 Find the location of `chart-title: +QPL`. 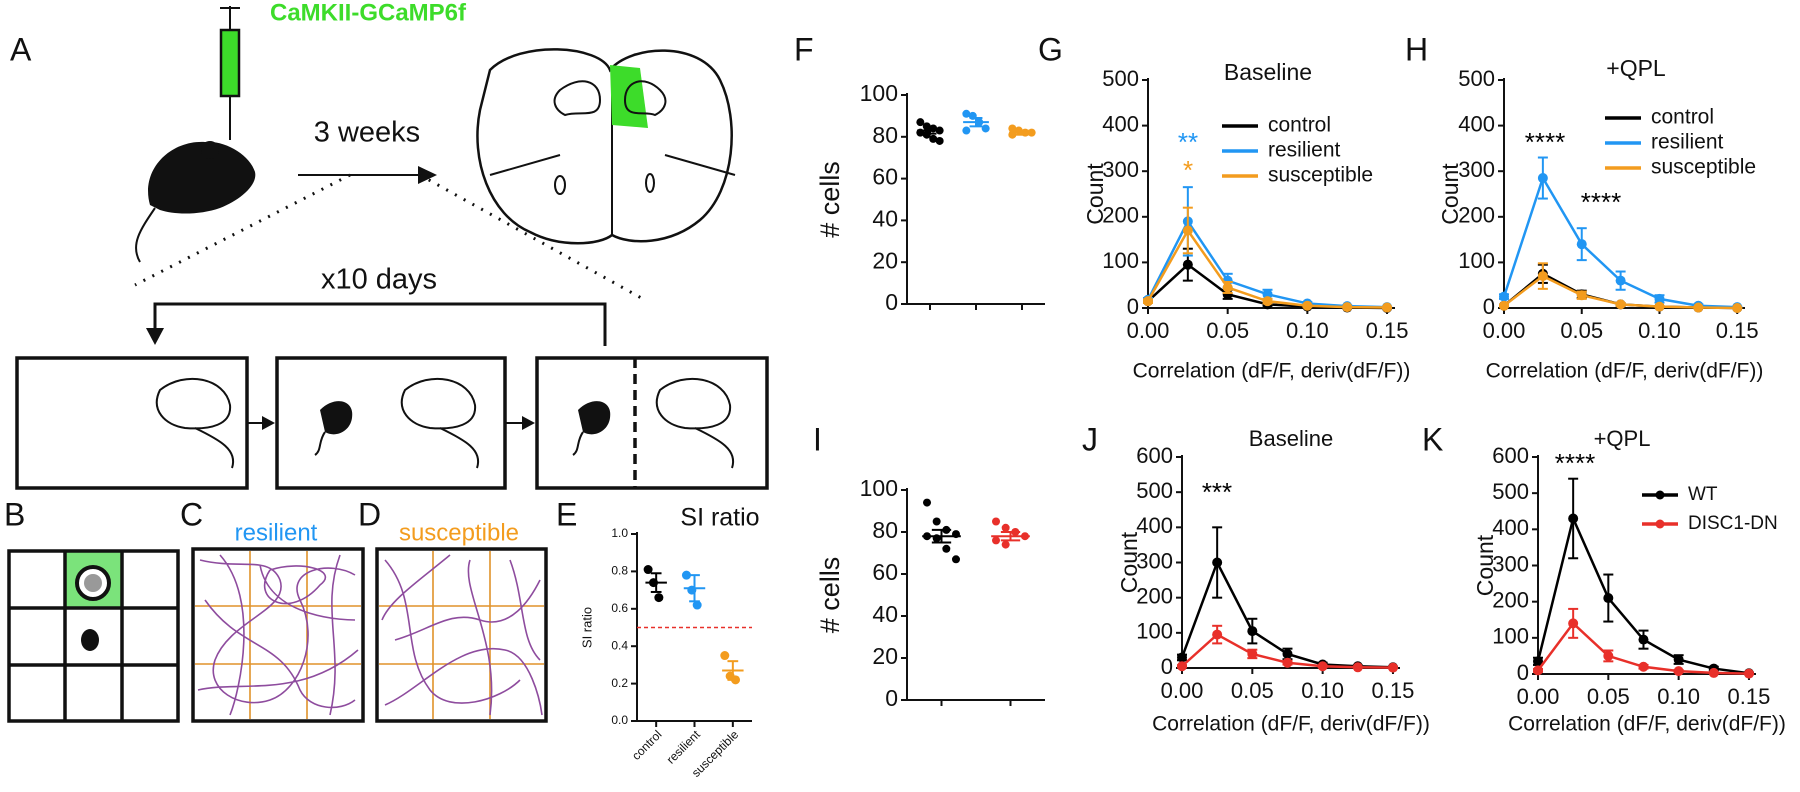

chart-title: +QPL is located at coordinates (1636, 68).